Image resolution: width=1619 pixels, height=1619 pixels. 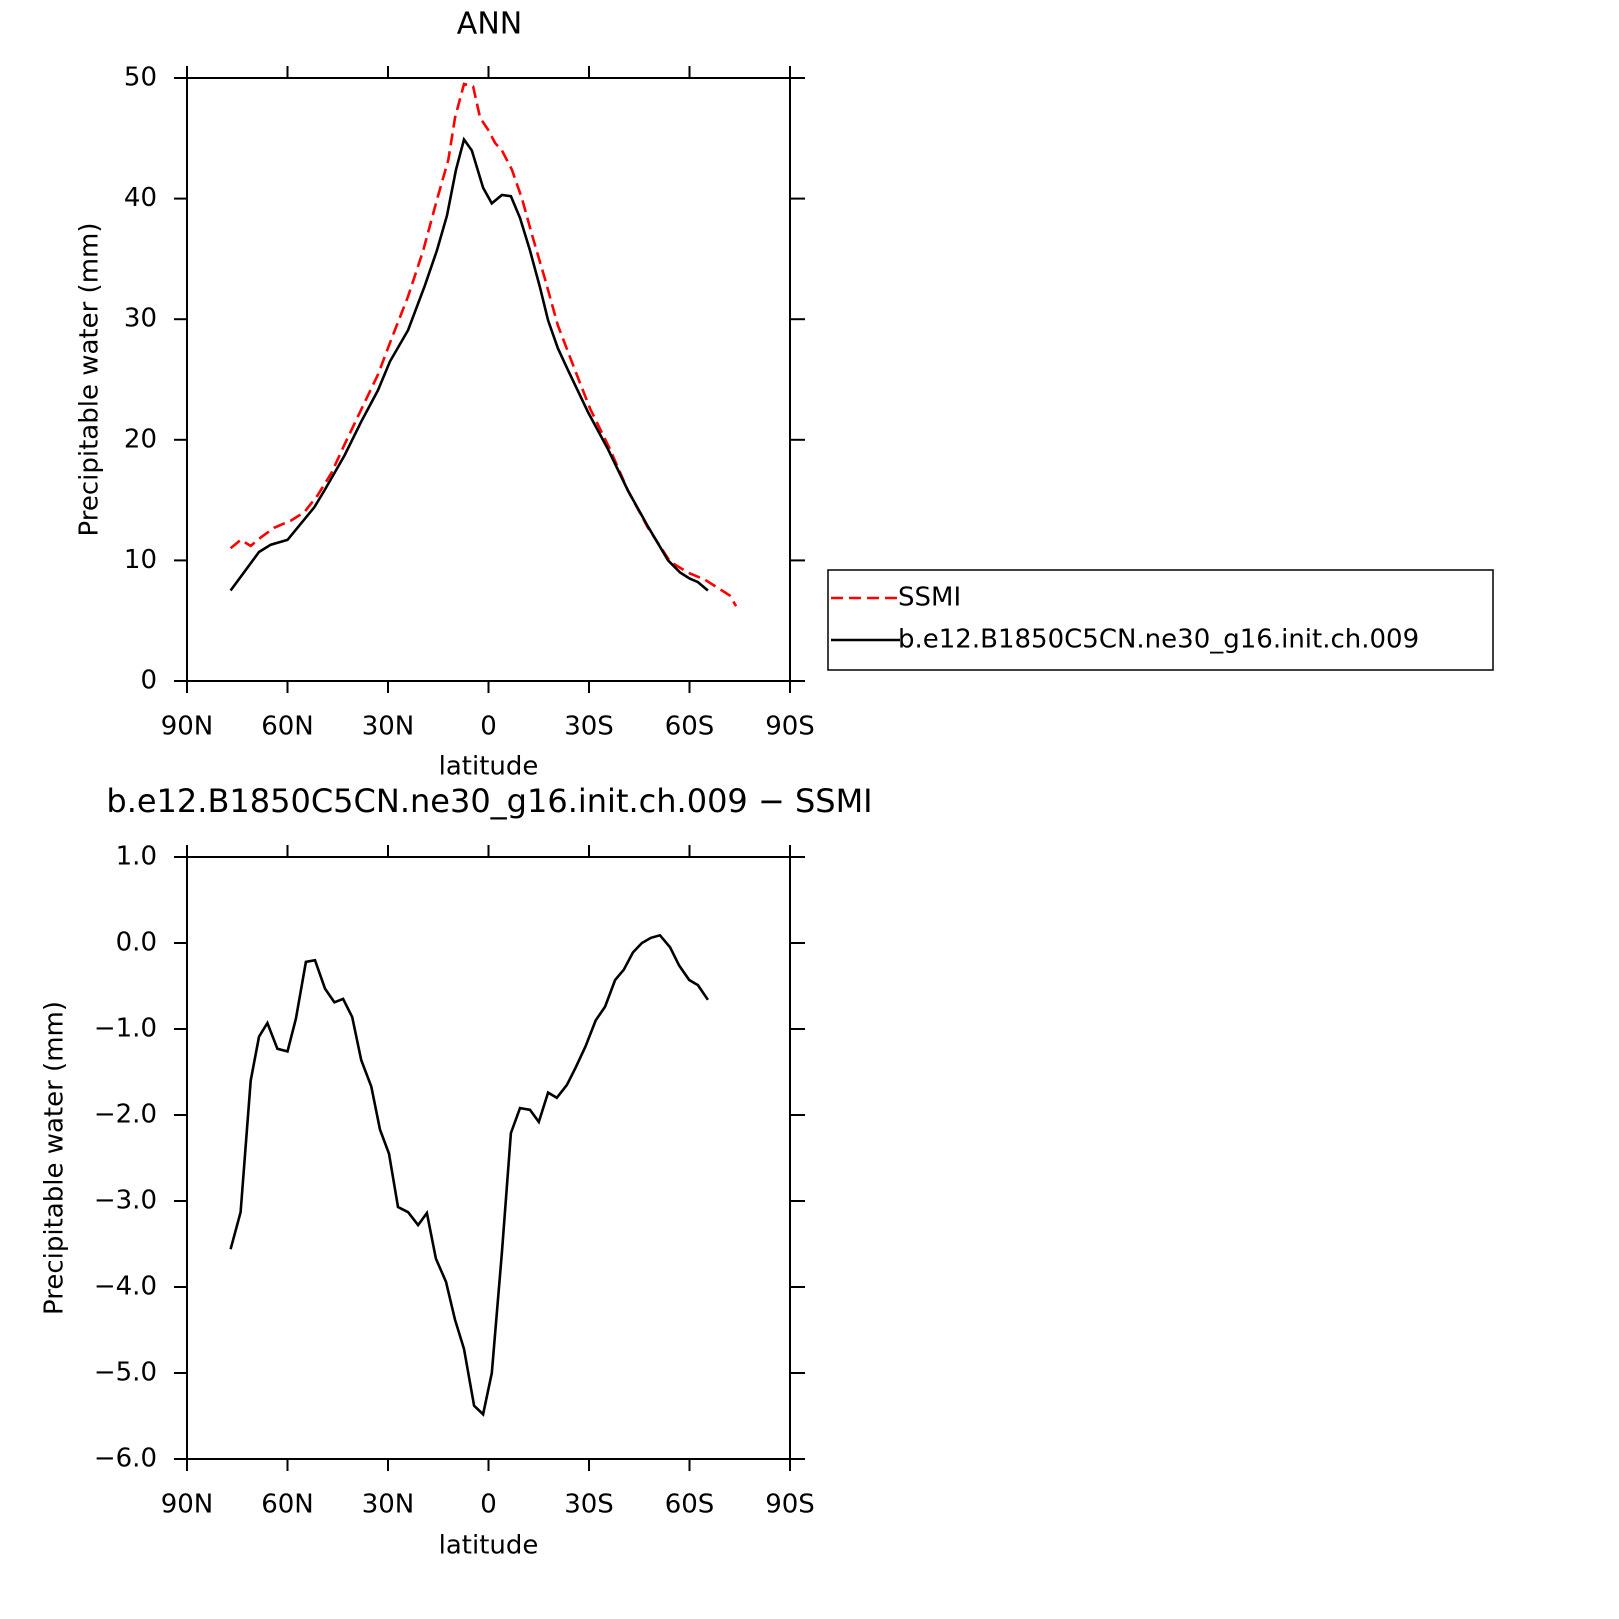 I want to click on y-tick-label: −1.0, so click(x=125, y=1029).